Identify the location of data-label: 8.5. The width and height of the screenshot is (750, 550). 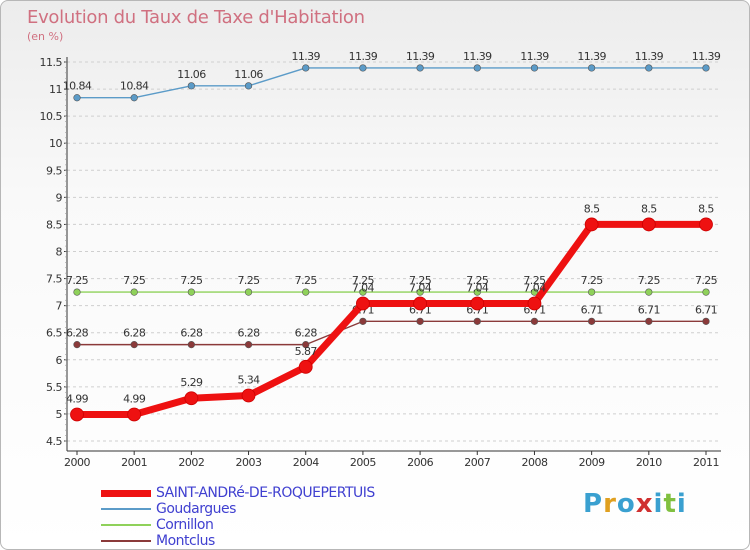
(649, 208).